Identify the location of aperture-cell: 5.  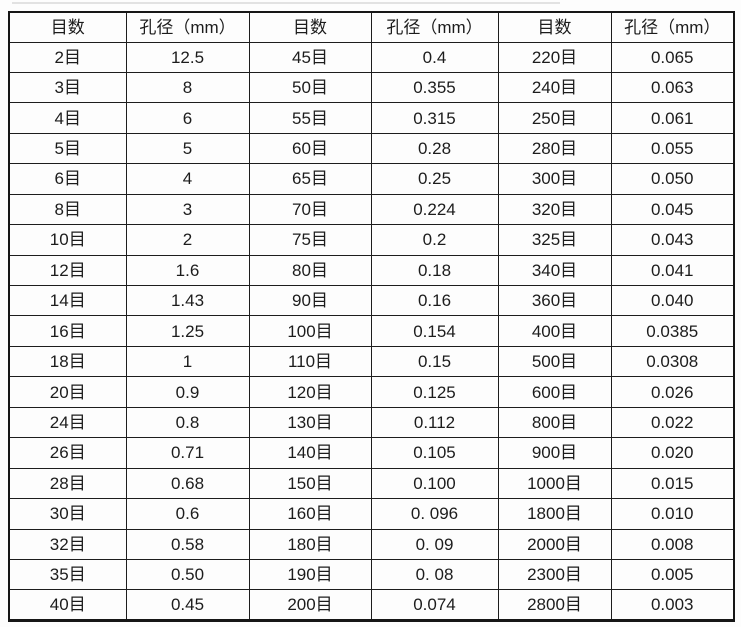
(187, 148).